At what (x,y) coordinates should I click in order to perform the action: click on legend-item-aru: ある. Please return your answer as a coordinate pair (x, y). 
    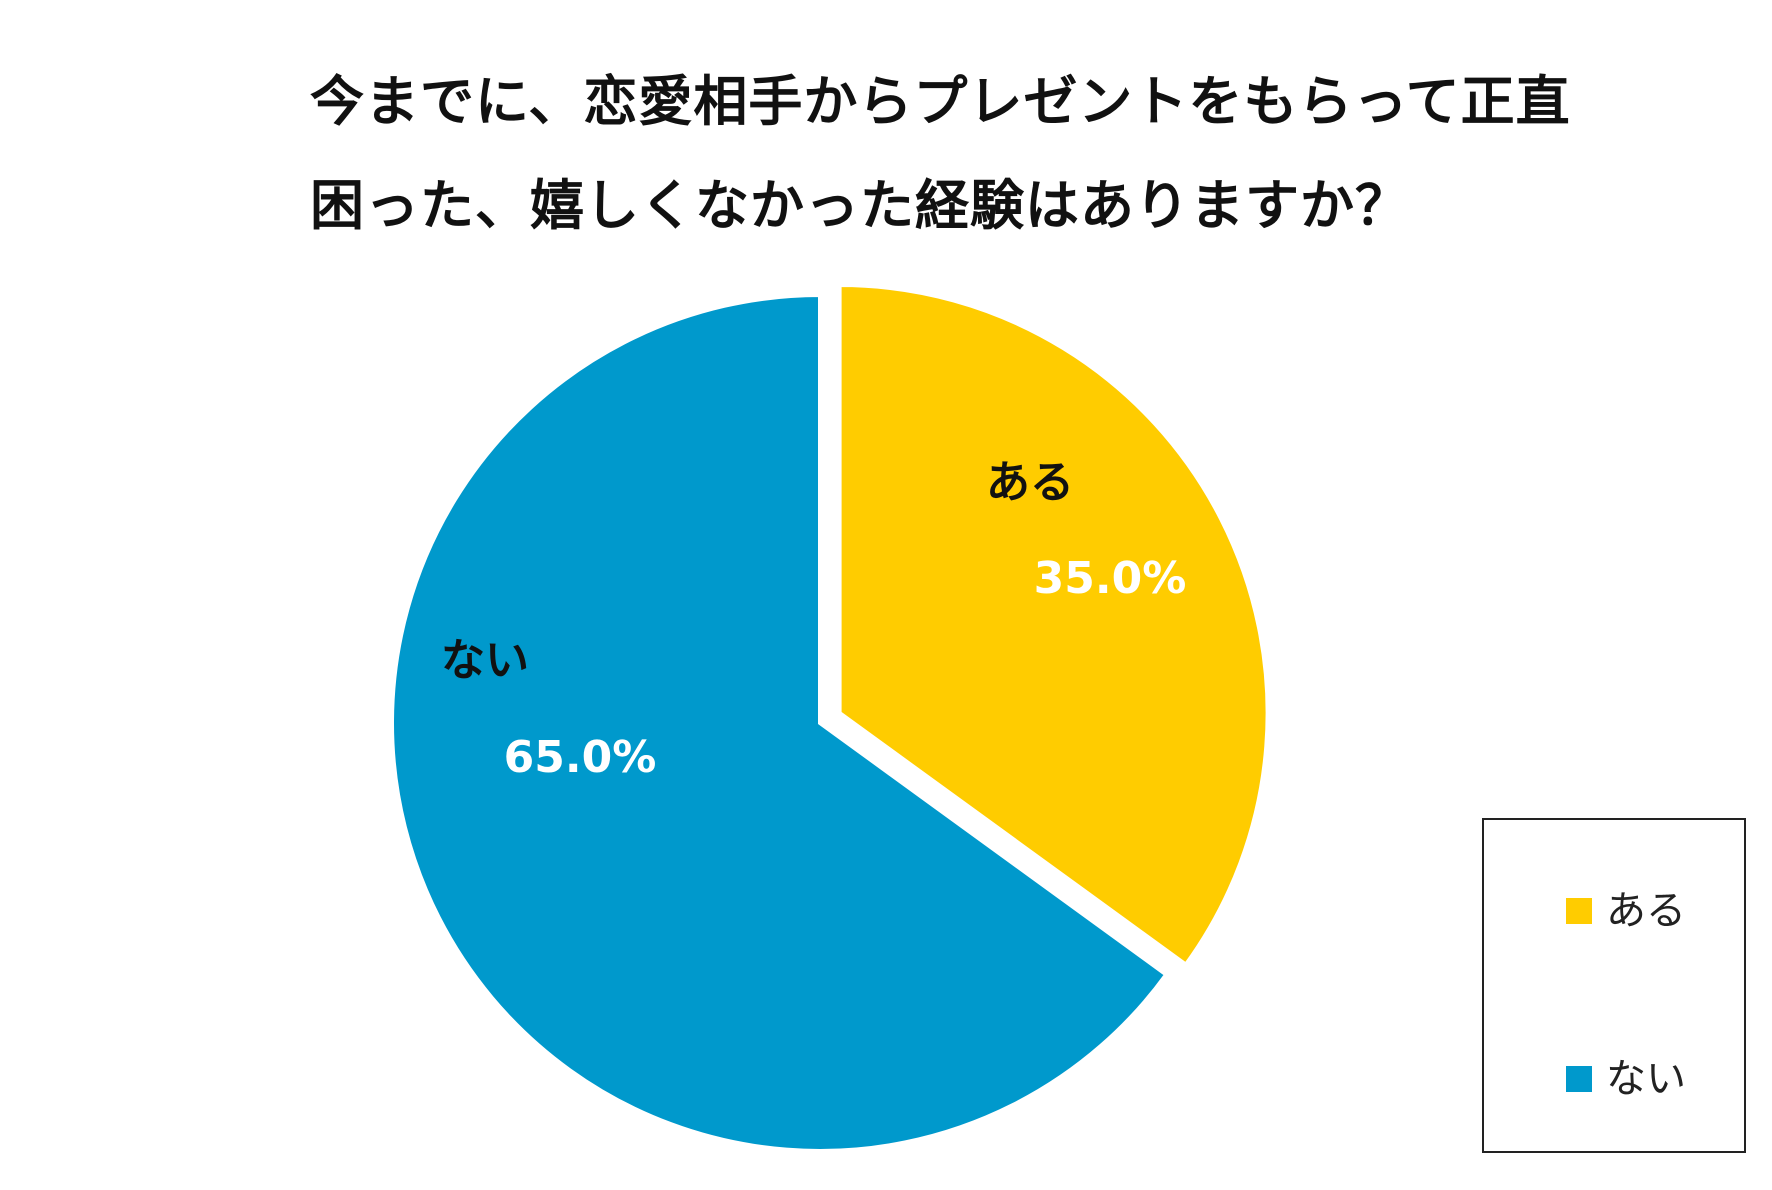
    Looking at the image, I should click on (1626, 907).